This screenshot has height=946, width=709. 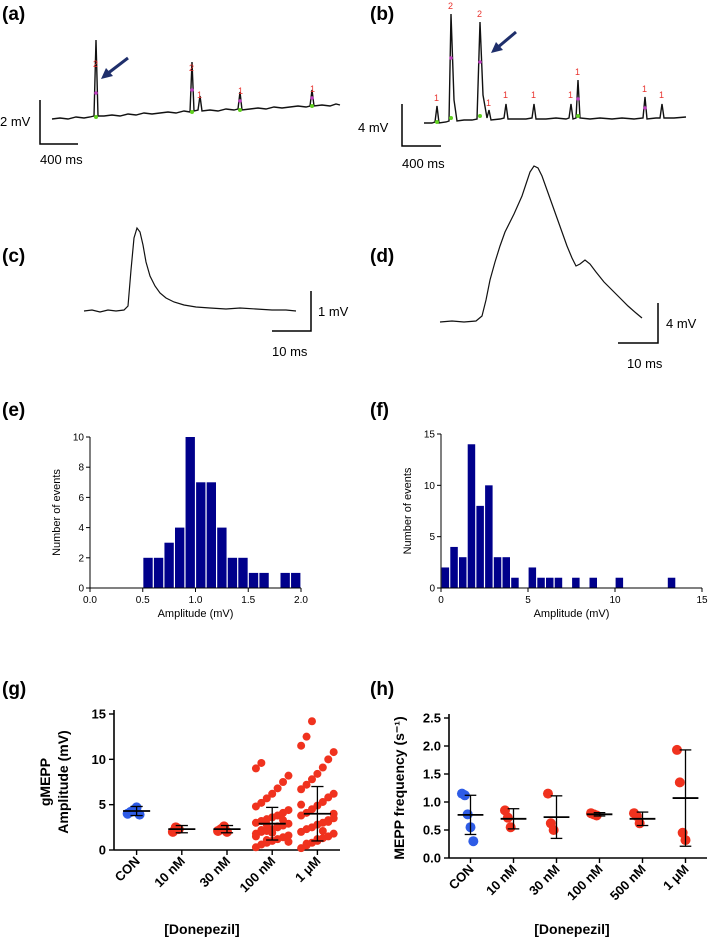 What do you see at coordinates (81, 468) in the screenshot?
I see `y-tick-label: 8` at bounding box center [81, 468].